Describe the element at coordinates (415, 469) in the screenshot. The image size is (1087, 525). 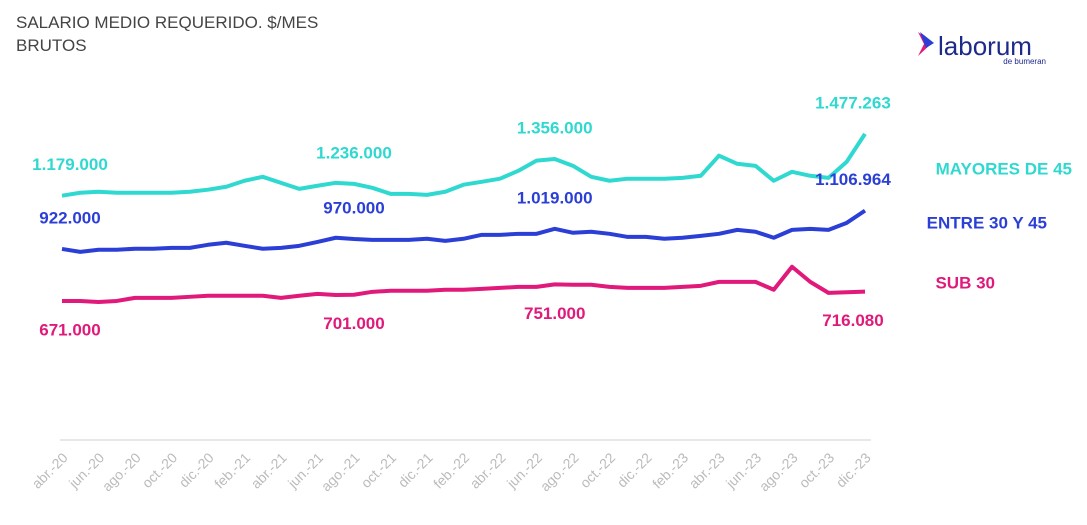
I see `x-tick-label: dic.-21` at that location.